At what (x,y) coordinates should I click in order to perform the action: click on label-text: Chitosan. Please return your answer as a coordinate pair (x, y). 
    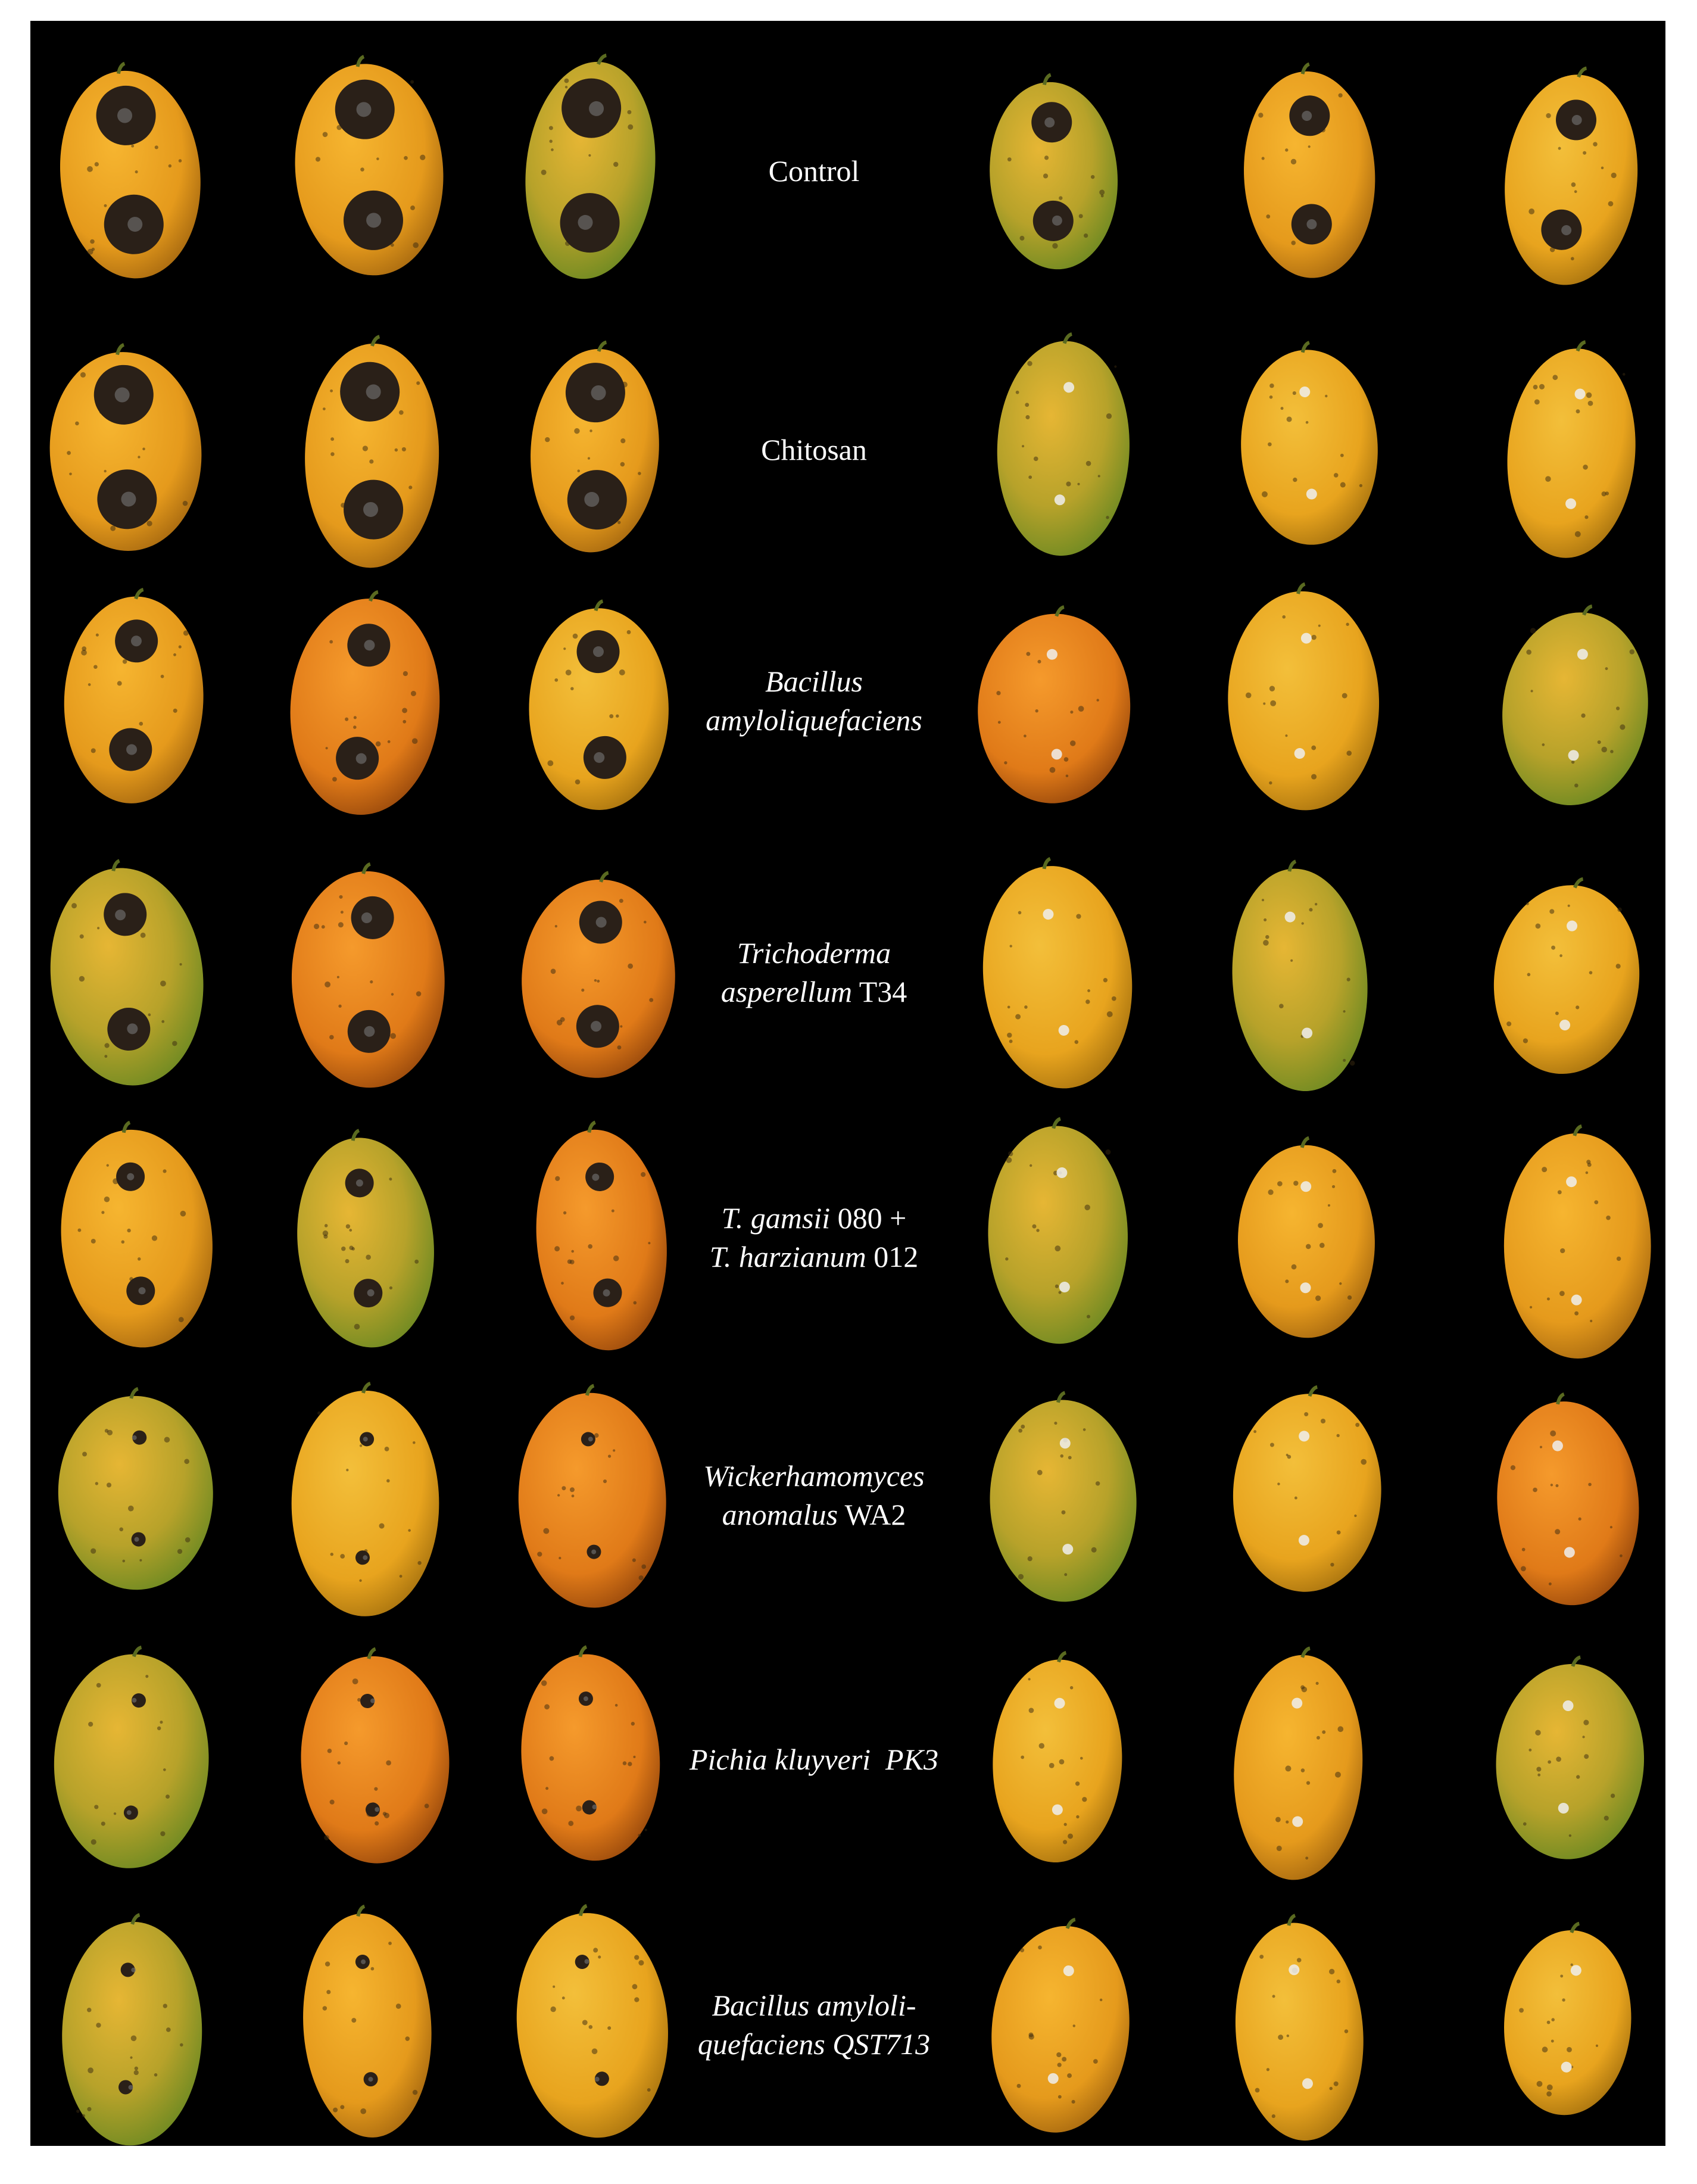
    Looking at the image, I should click on (814, 449).